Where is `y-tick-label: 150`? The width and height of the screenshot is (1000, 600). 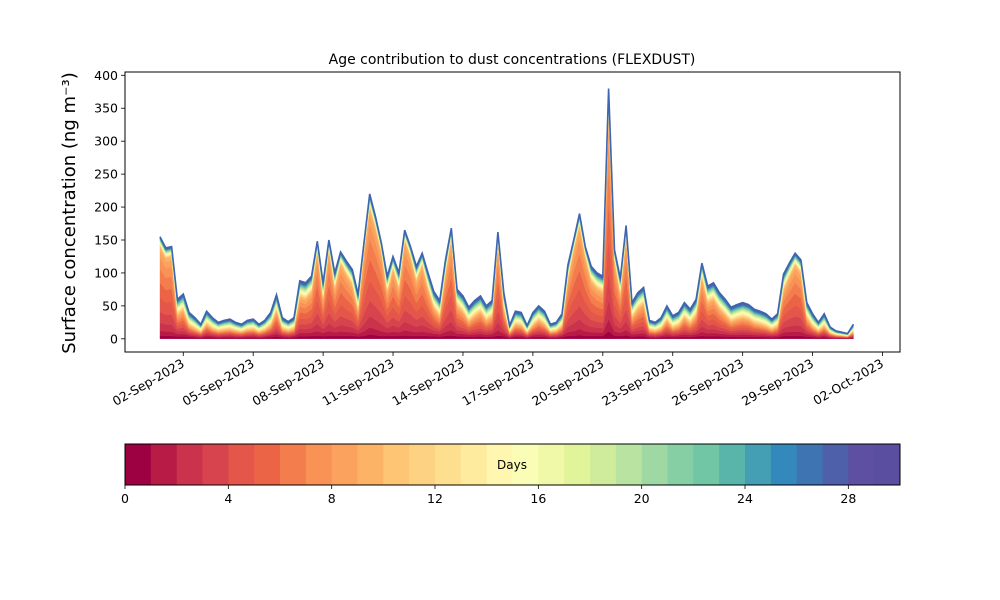 y-tick-label: 150 is located at coordinates (106, 240).